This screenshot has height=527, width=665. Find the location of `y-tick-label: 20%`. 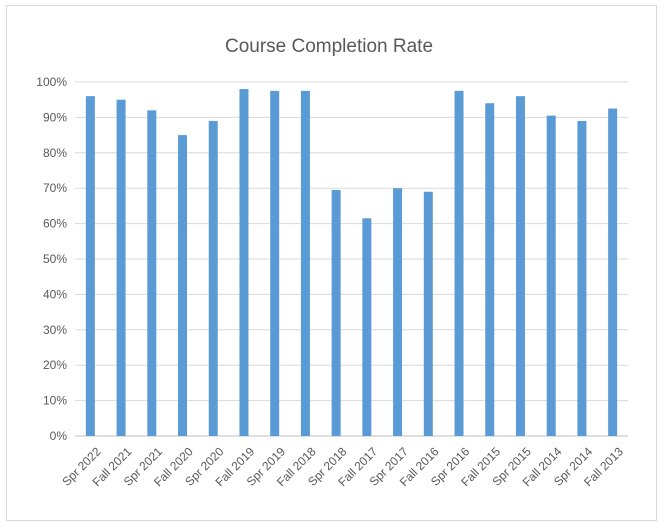

y-tick-label: 20% is located at coordinates (55, 365).